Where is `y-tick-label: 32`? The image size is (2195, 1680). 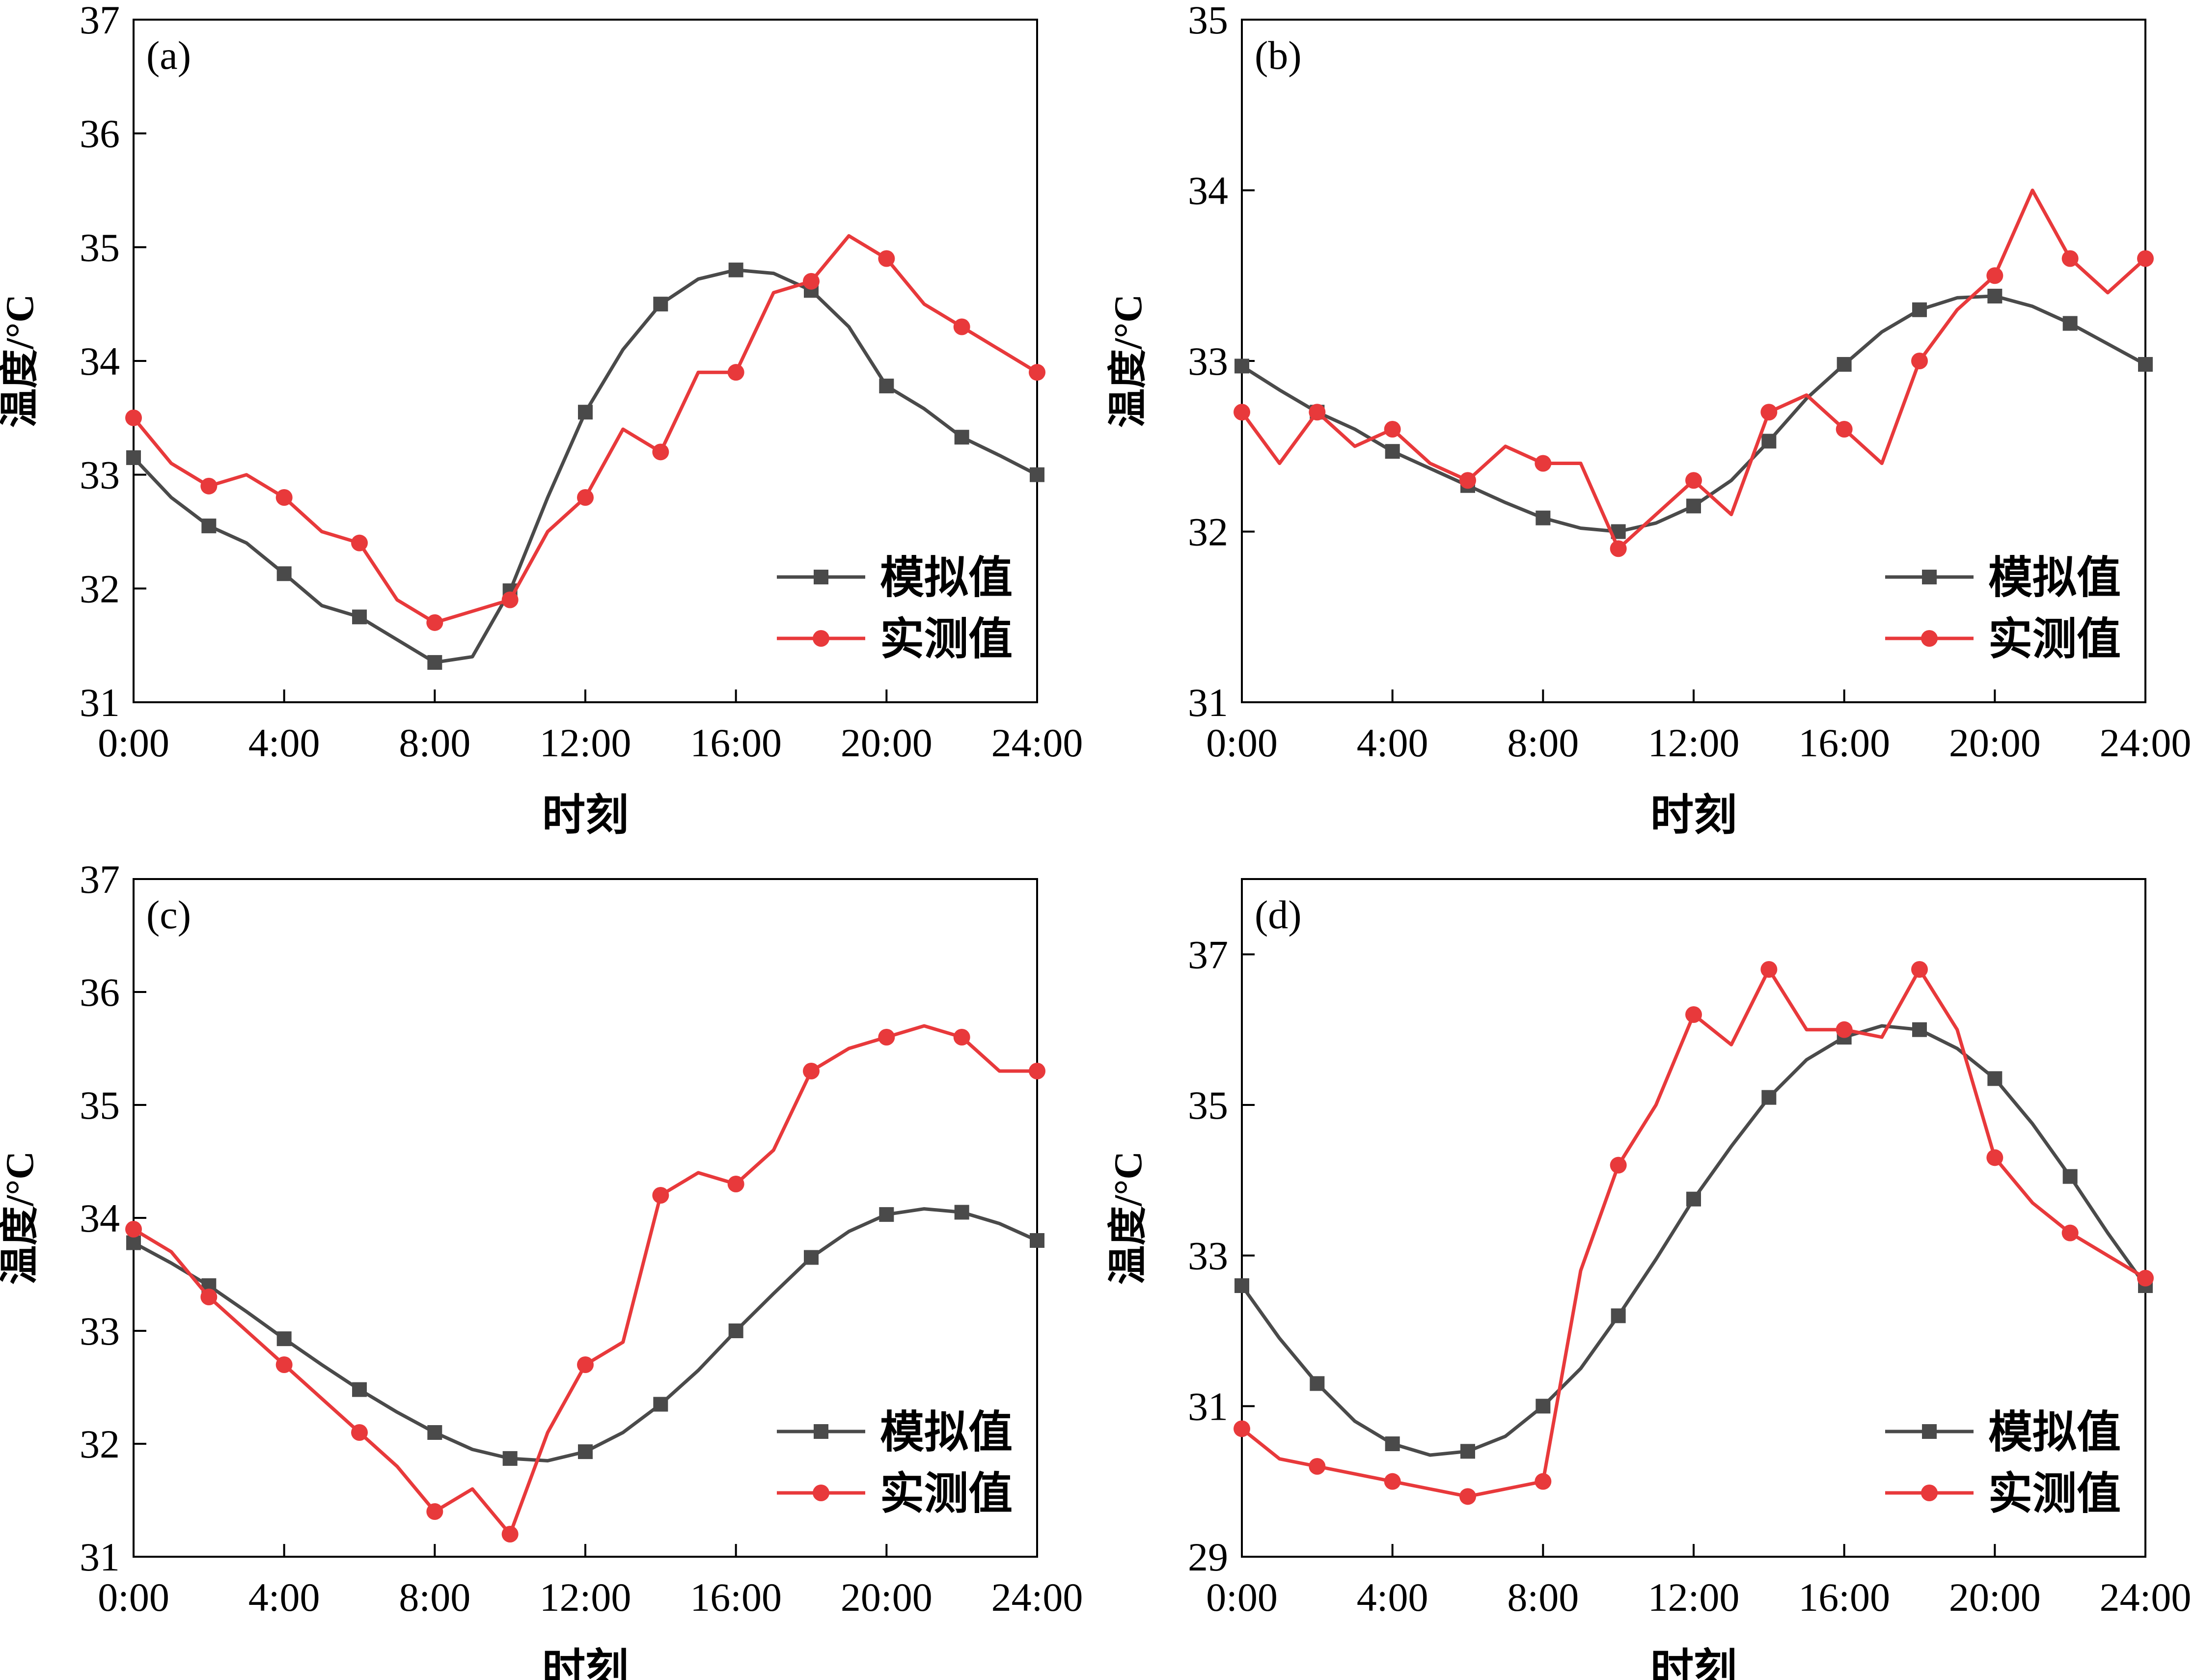 y-tick-label: 32 is located at coordinates (100, 588).